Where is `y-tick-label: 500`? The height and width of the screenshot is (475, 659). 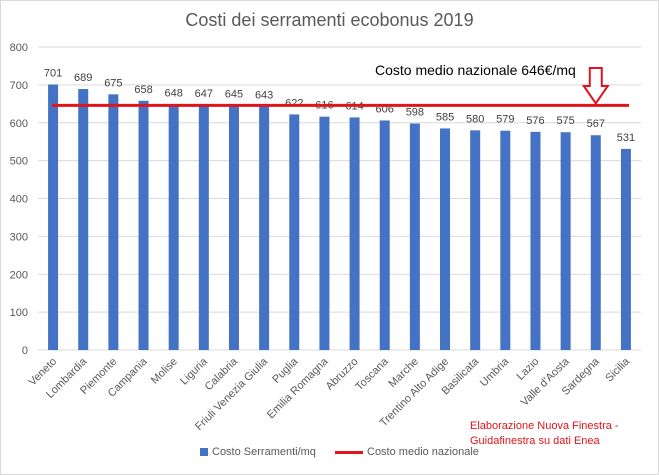 y-tick-label: 500 is located at coordinates (19, 162).